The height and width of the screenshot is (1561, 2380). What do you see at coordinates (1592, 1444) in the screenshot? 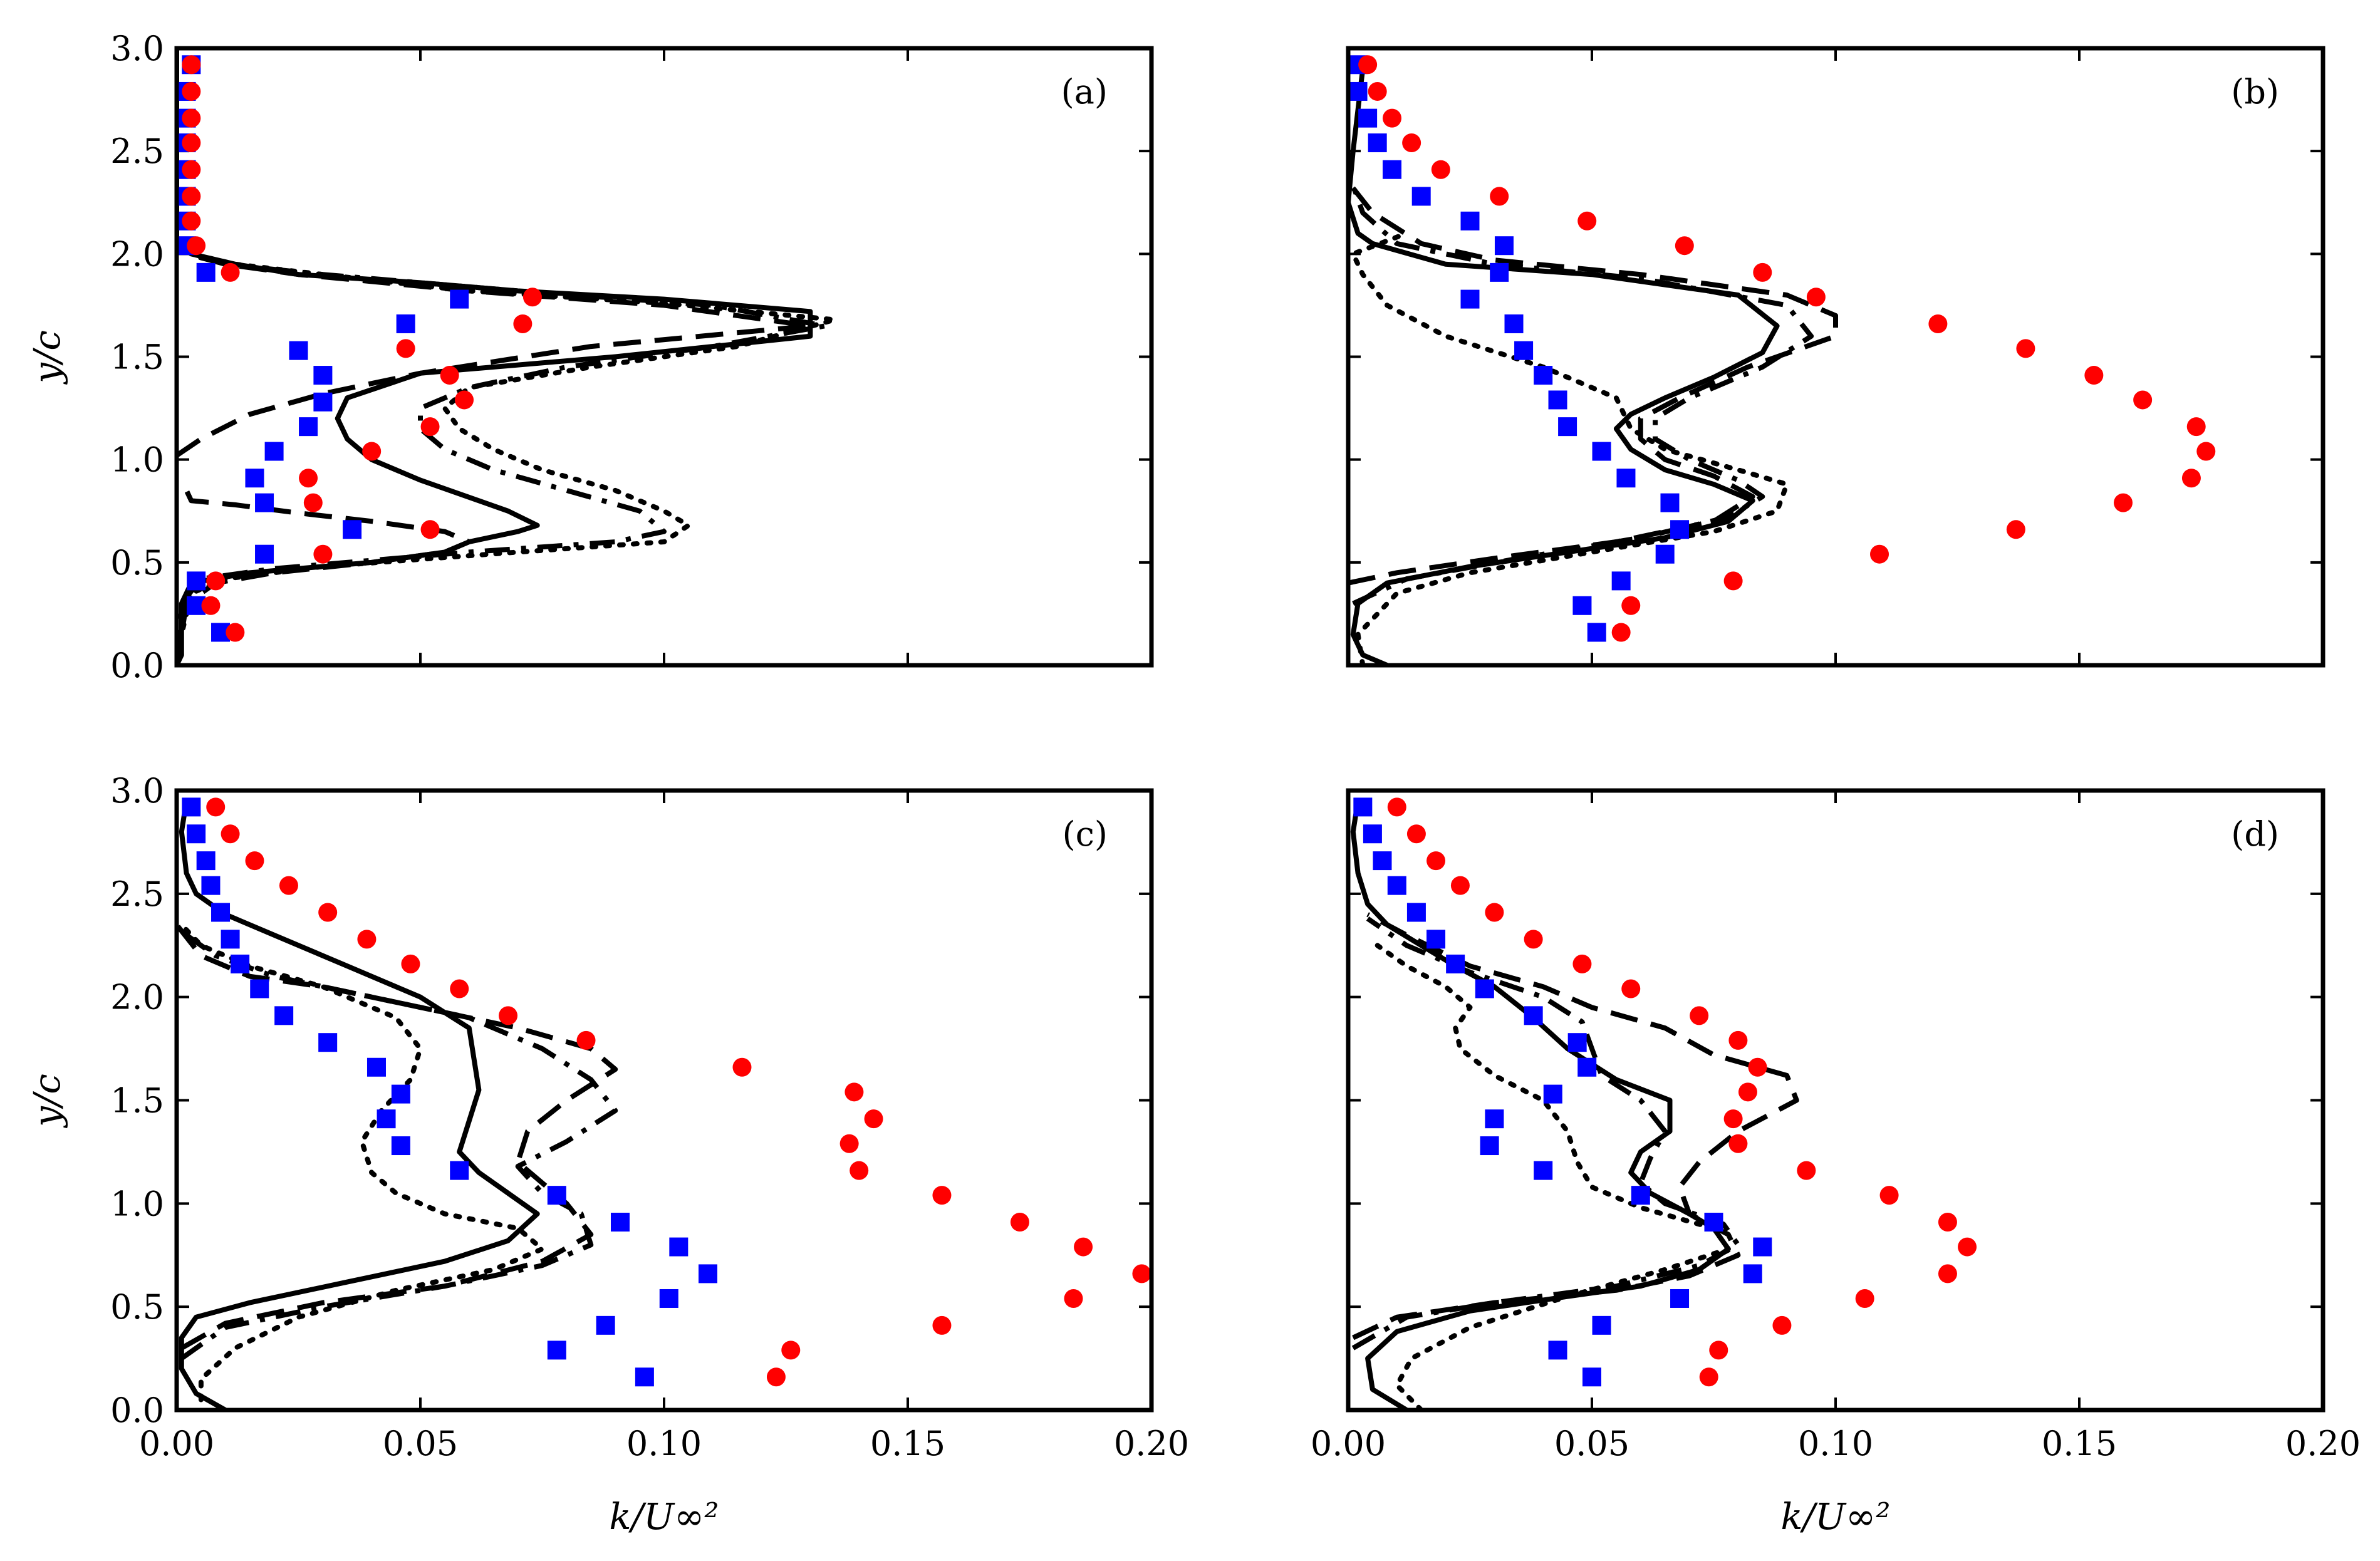
I see `x-tick-label: 0.05` at bounding box center [1592, 1444].